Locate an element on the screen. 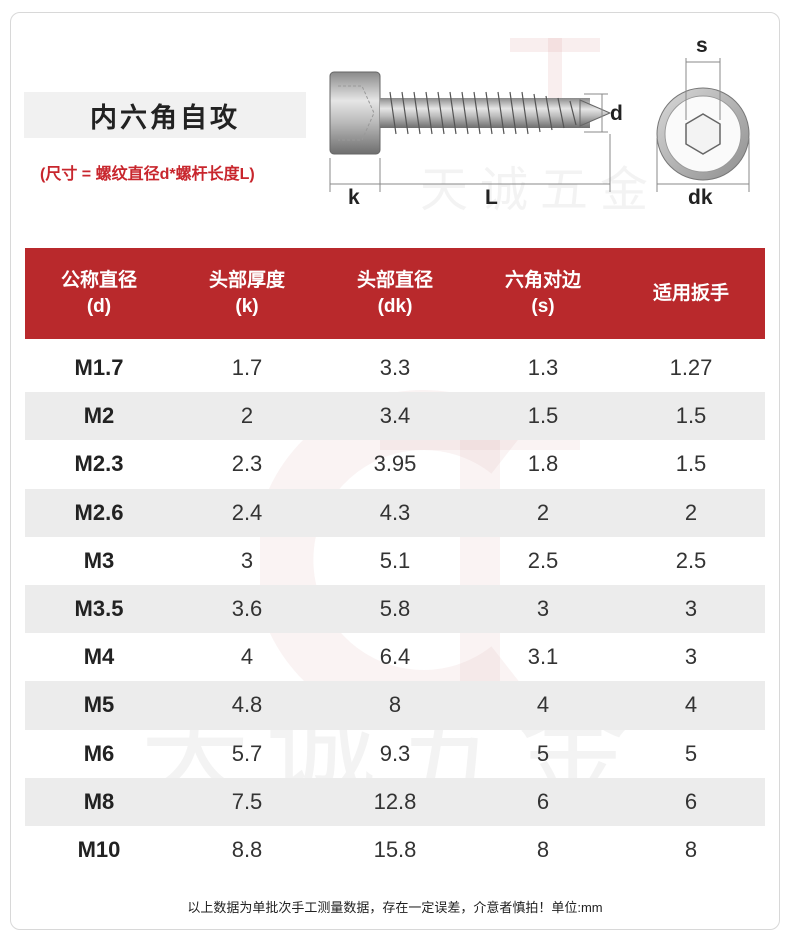  cell-k: 1.7 is located at coordinates (247, 368).